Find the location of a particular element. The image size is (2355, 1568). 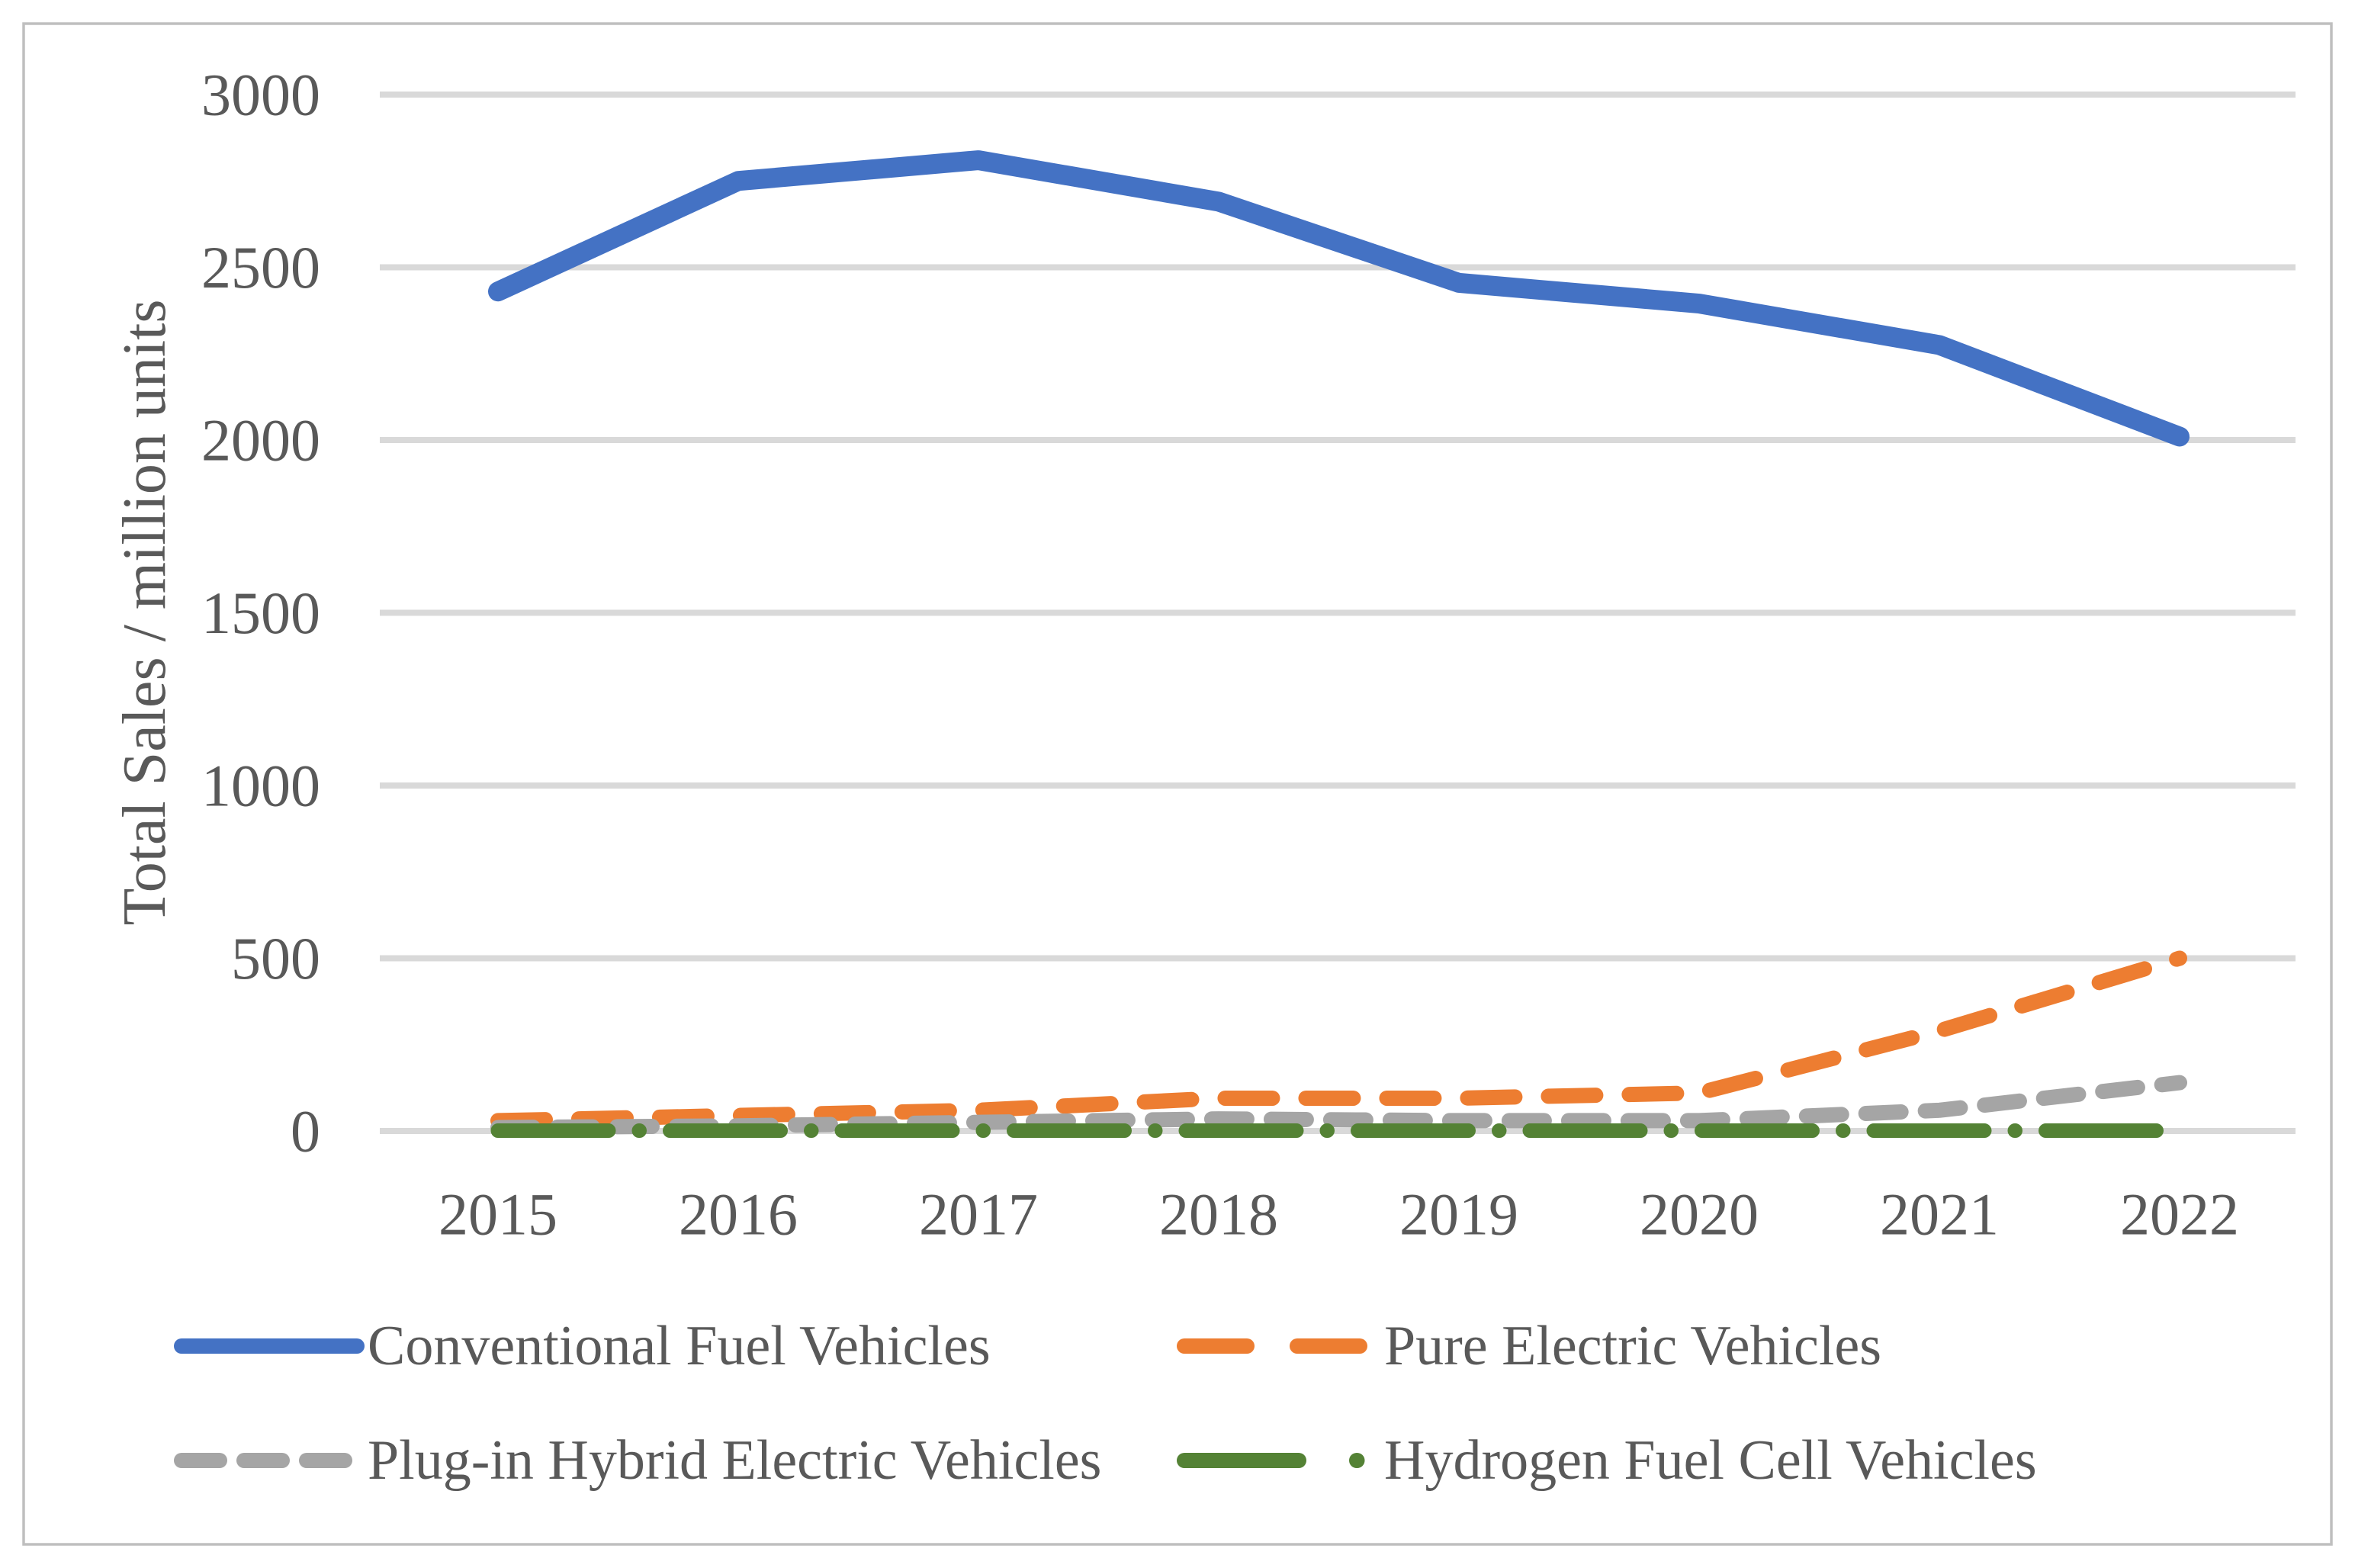

x-tick-label-2020: 2020 is located at coordinates (1699, 1214).